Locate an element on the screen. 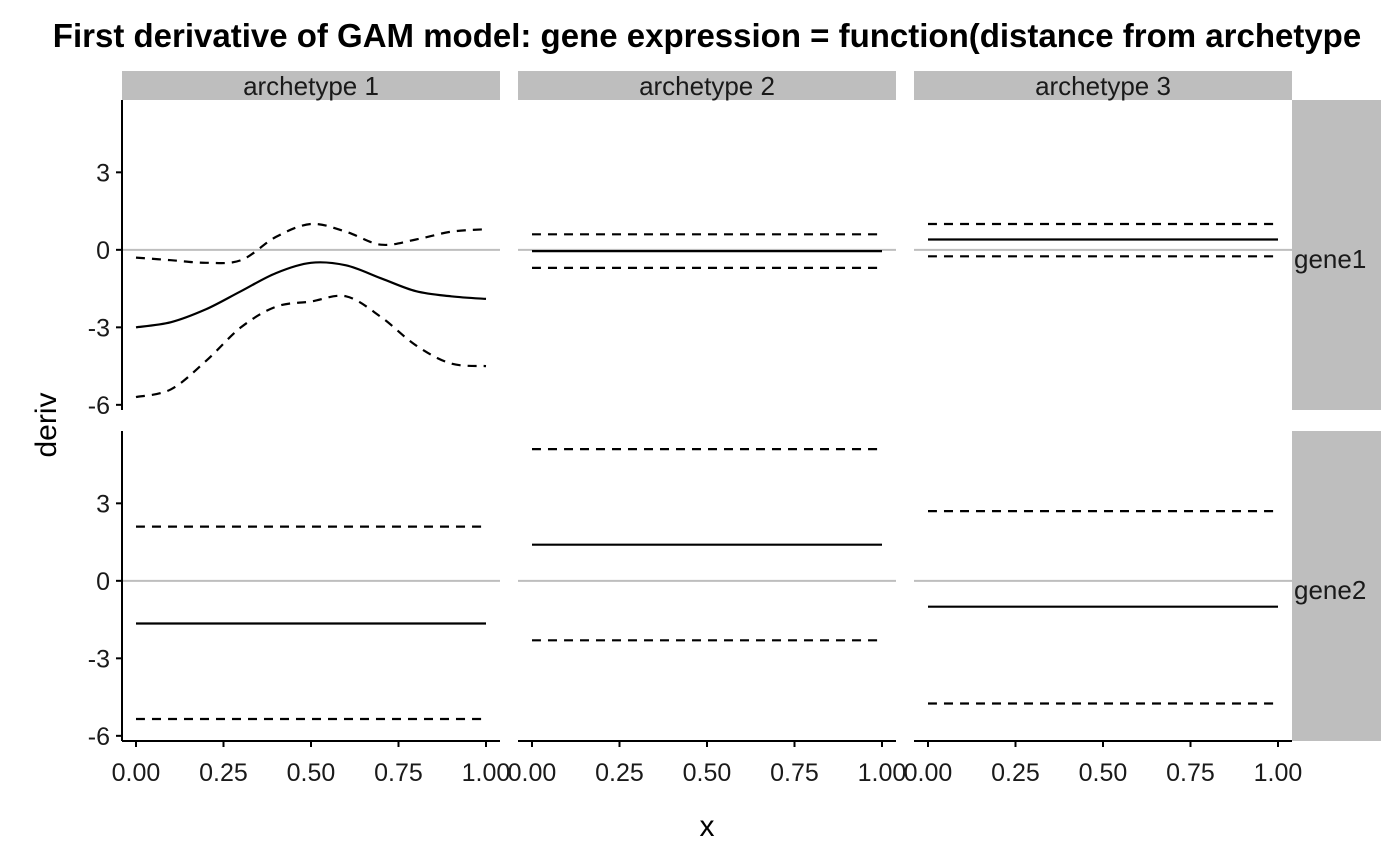 The image size is (1400, 865). y-tick-label-gene1-0: -6 is located at coordinates (99, 406).